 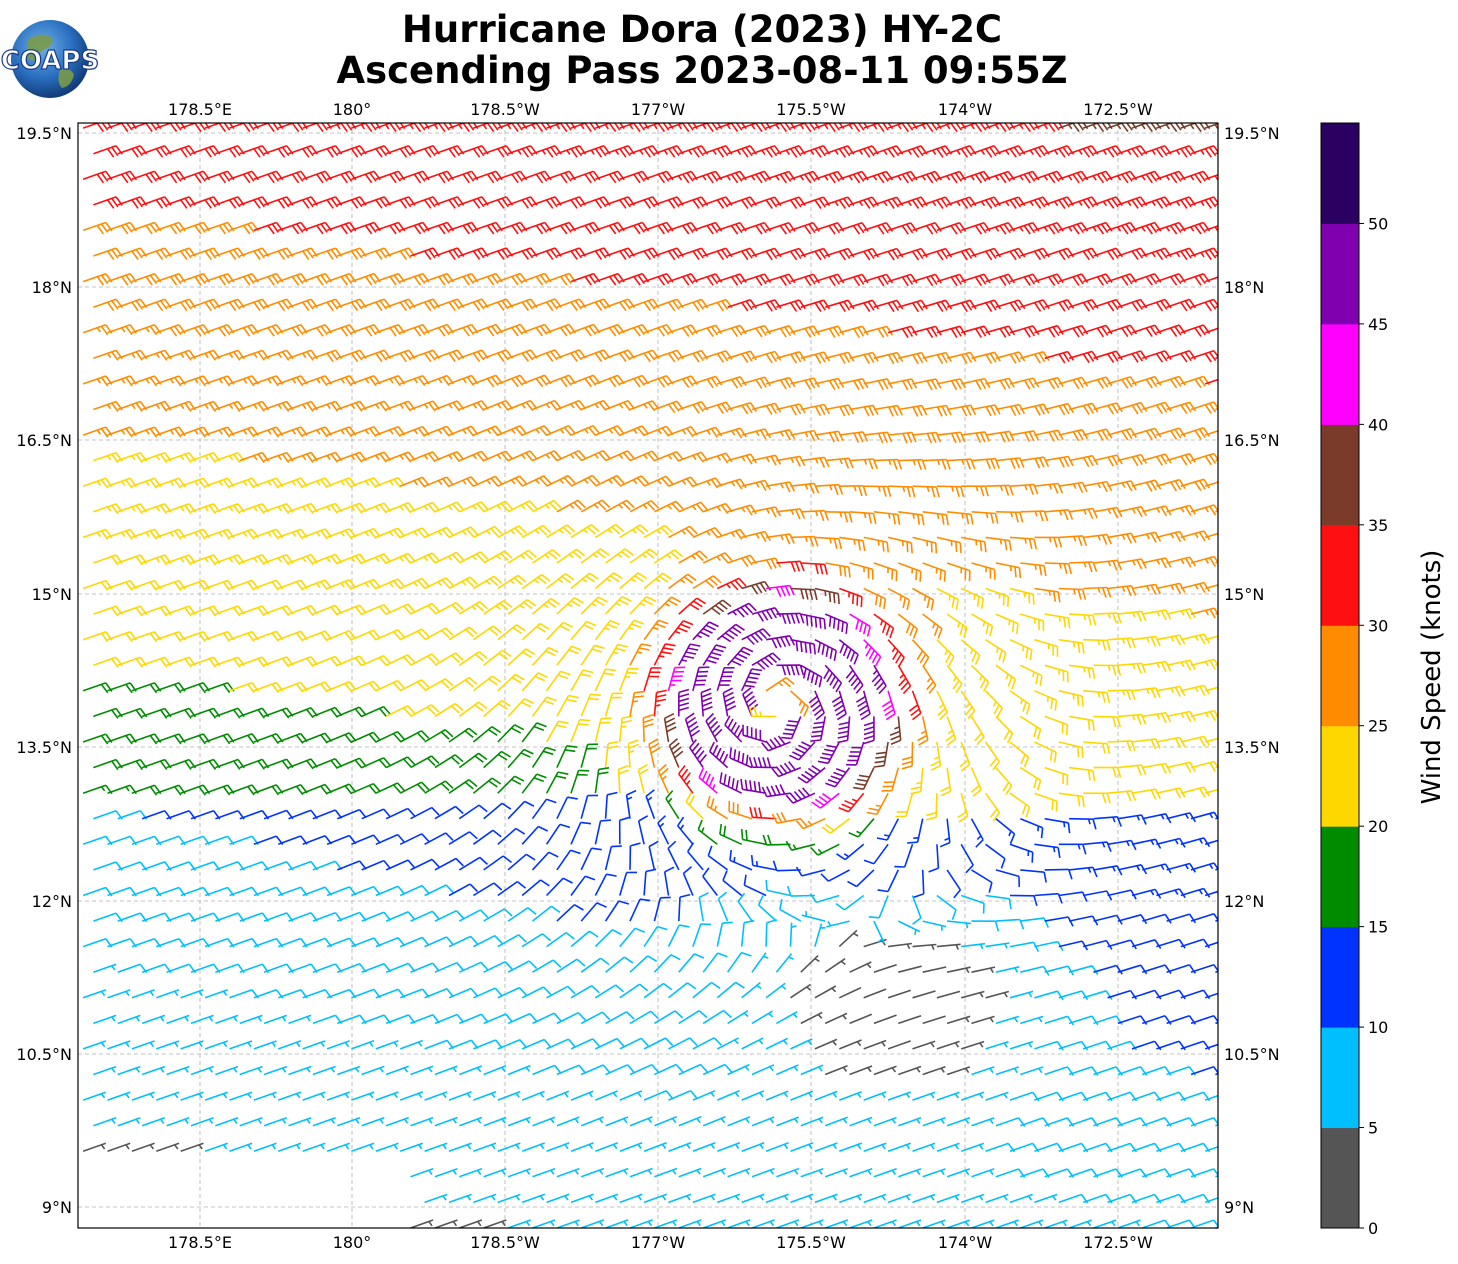 What do you see at coordinates (1252, 747) in the screenshot?
I see `y-tick-right: 13.5°N` at bounding box center [1252, 747].